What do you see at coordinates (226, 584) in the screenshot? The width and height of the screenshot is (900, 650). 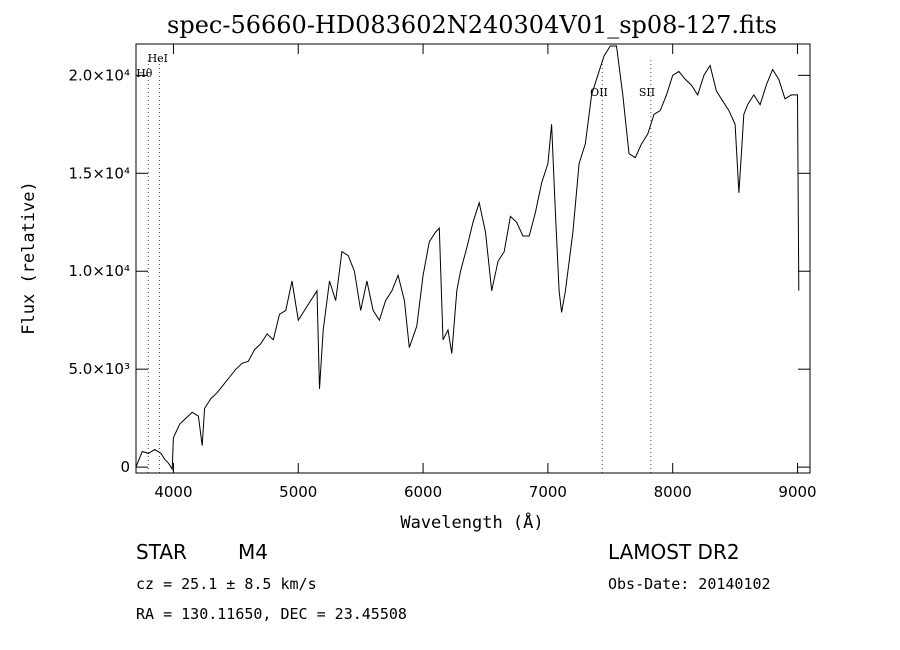 I see `redshift-velocity: cz = 25.1 ± 8.5 km/s` at bounding box center [226, 584].